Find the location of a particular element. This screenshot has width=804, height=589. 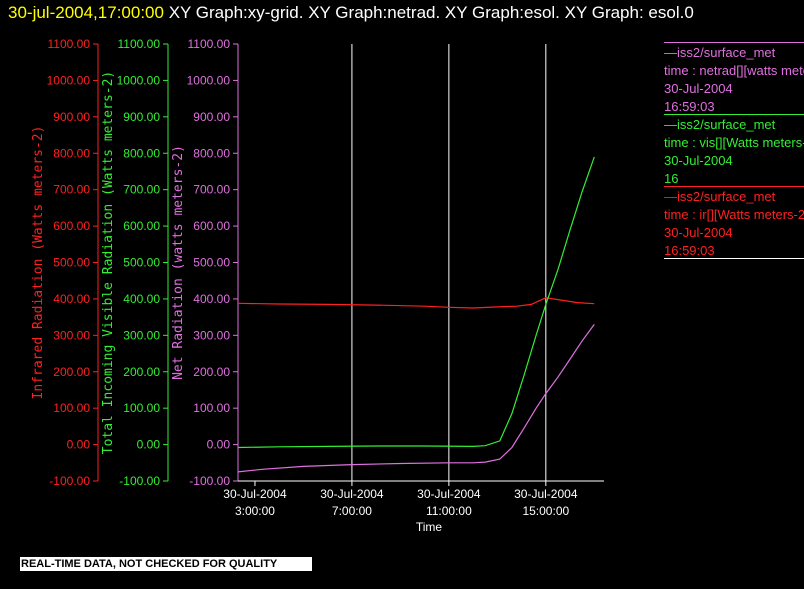

y-axis-0-tick-label-2: 100.00 is located at coordinates (71, 408).